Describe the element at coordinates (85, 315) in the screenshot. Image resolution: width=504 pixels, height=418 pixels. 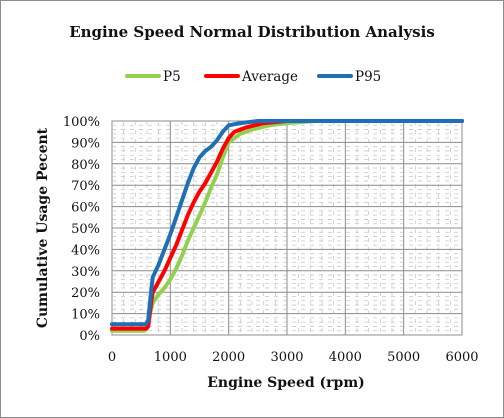
I see `y-tick-label: 10%` at that location.